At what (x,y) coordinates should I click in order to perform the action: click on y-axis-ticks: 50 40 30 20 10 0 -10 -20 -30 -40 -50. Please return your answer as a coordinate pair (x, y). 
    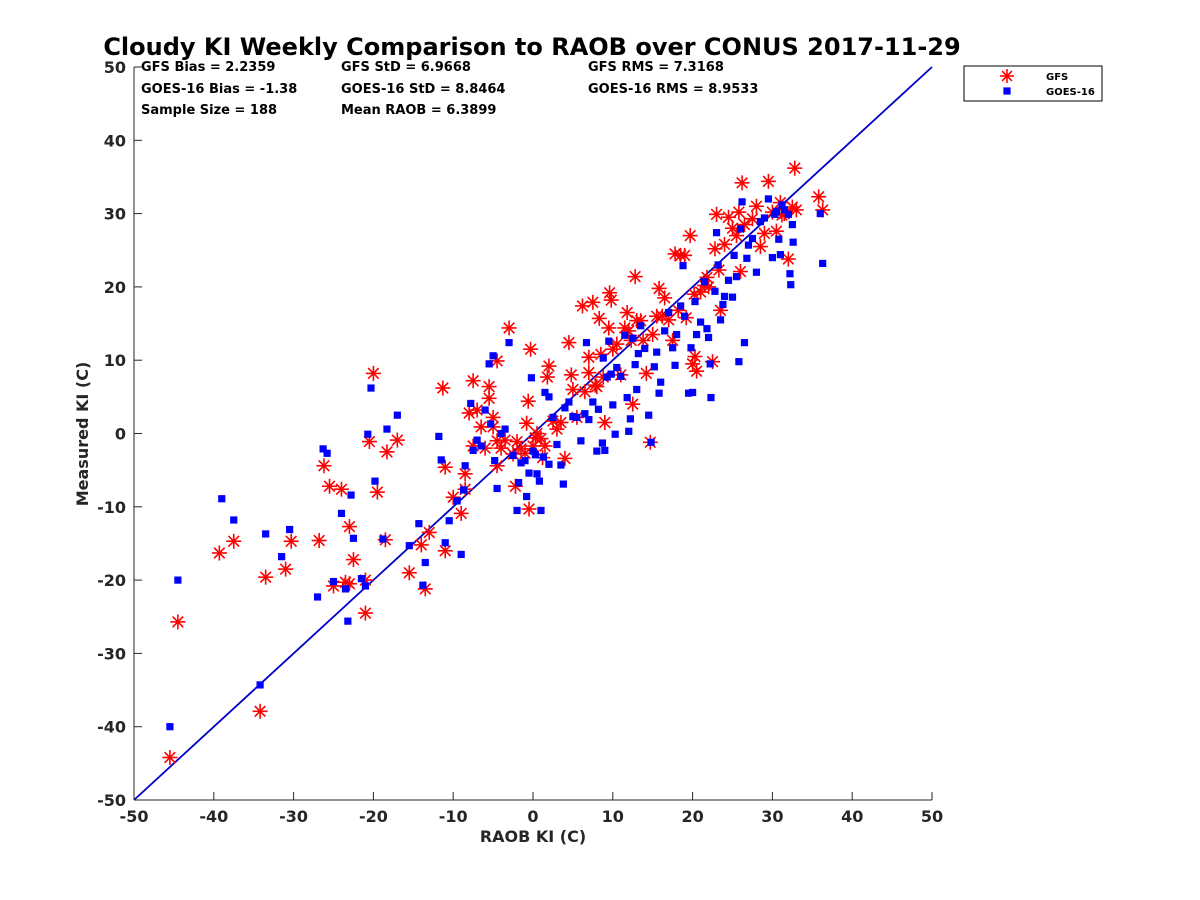
    Looking at the image, I should click on (119, 434).